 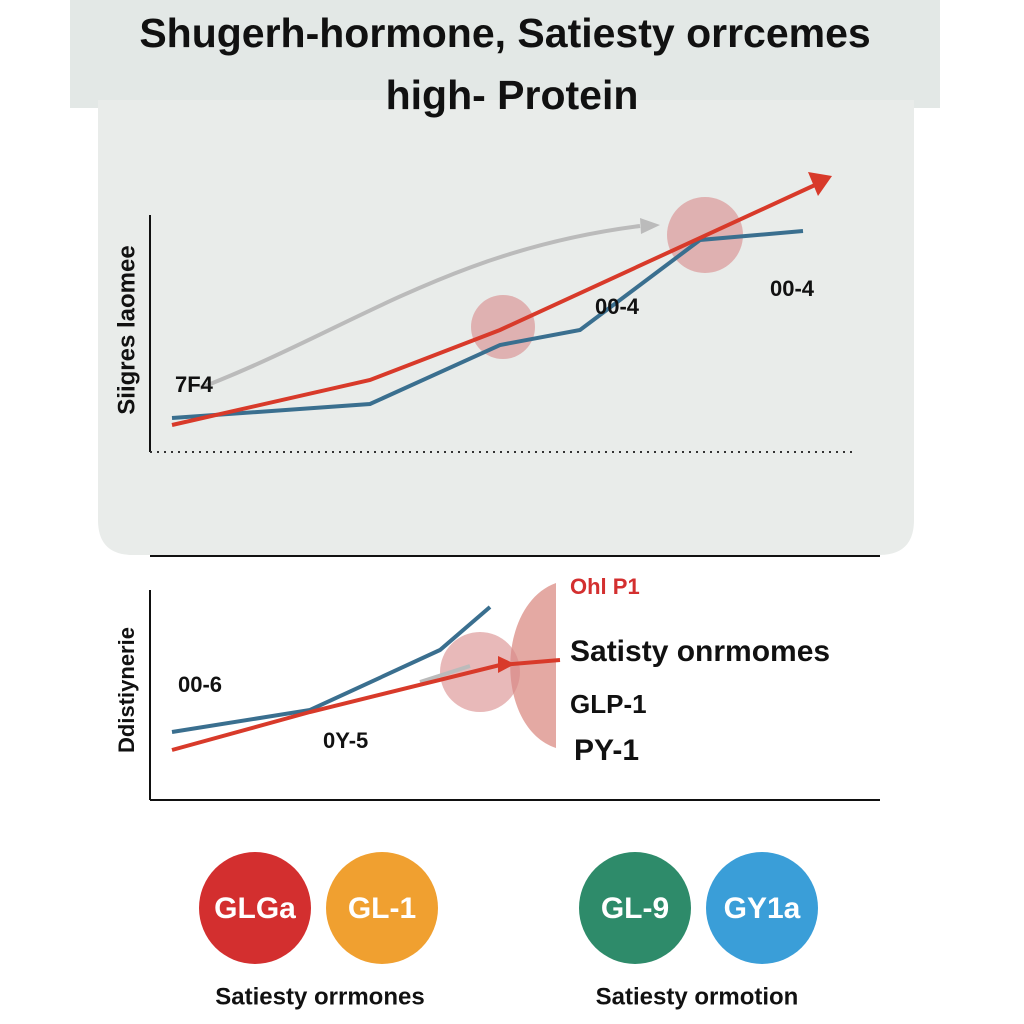 What do you see at coordinates (200, 684) in the screenshot?
I see `annotation: 00-6` at bounding box center [200, 684].